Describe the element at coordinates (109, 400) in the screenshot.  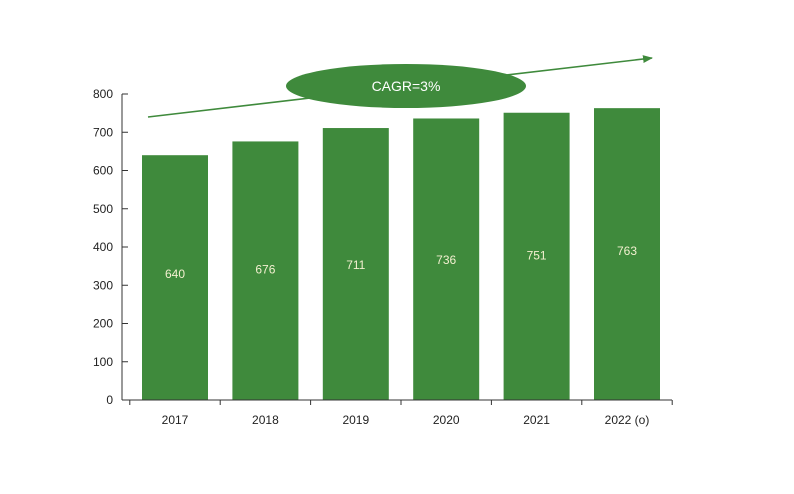
I see `y-tick-label: 0` at that location.